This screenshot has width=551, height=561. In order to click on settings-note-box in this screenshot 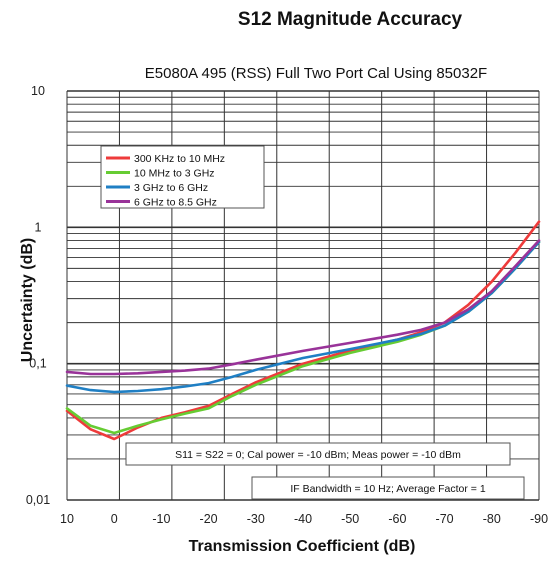, I will do `click(388, 488)`.